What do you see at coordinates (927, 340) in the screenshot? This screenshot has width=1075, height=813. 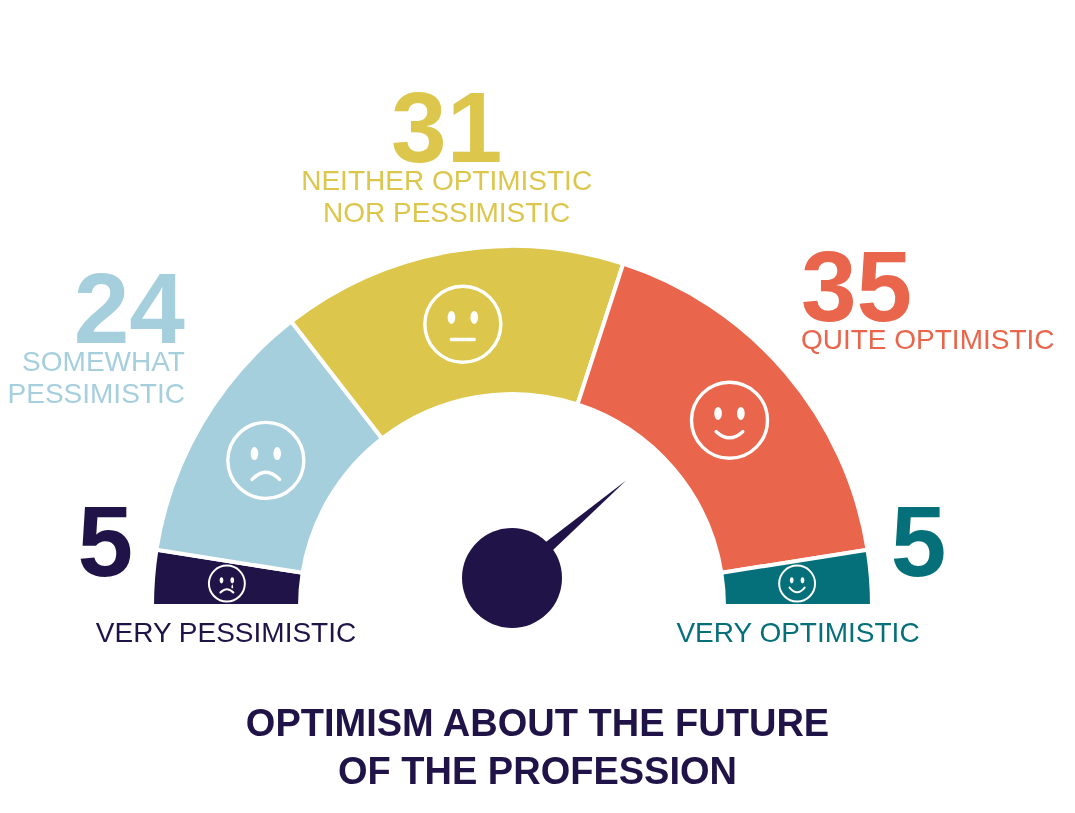 I see `slice-label: QUITE OPTIMISTIC` at bounding box center [927, 340].